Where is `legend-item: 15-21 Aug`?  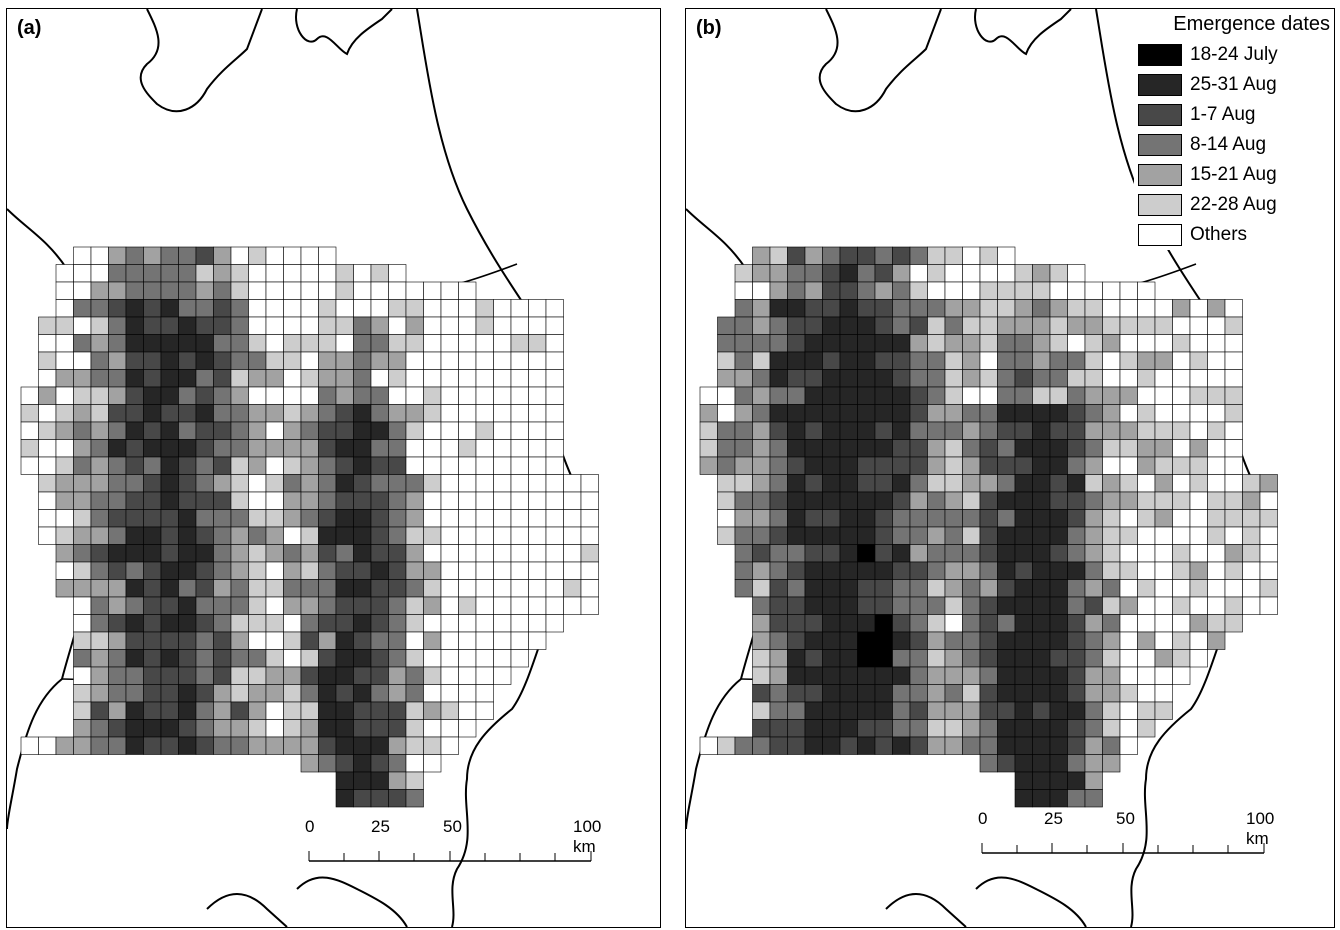
legend-item: 15-21 Aug is located at coordinates (1232, 175).